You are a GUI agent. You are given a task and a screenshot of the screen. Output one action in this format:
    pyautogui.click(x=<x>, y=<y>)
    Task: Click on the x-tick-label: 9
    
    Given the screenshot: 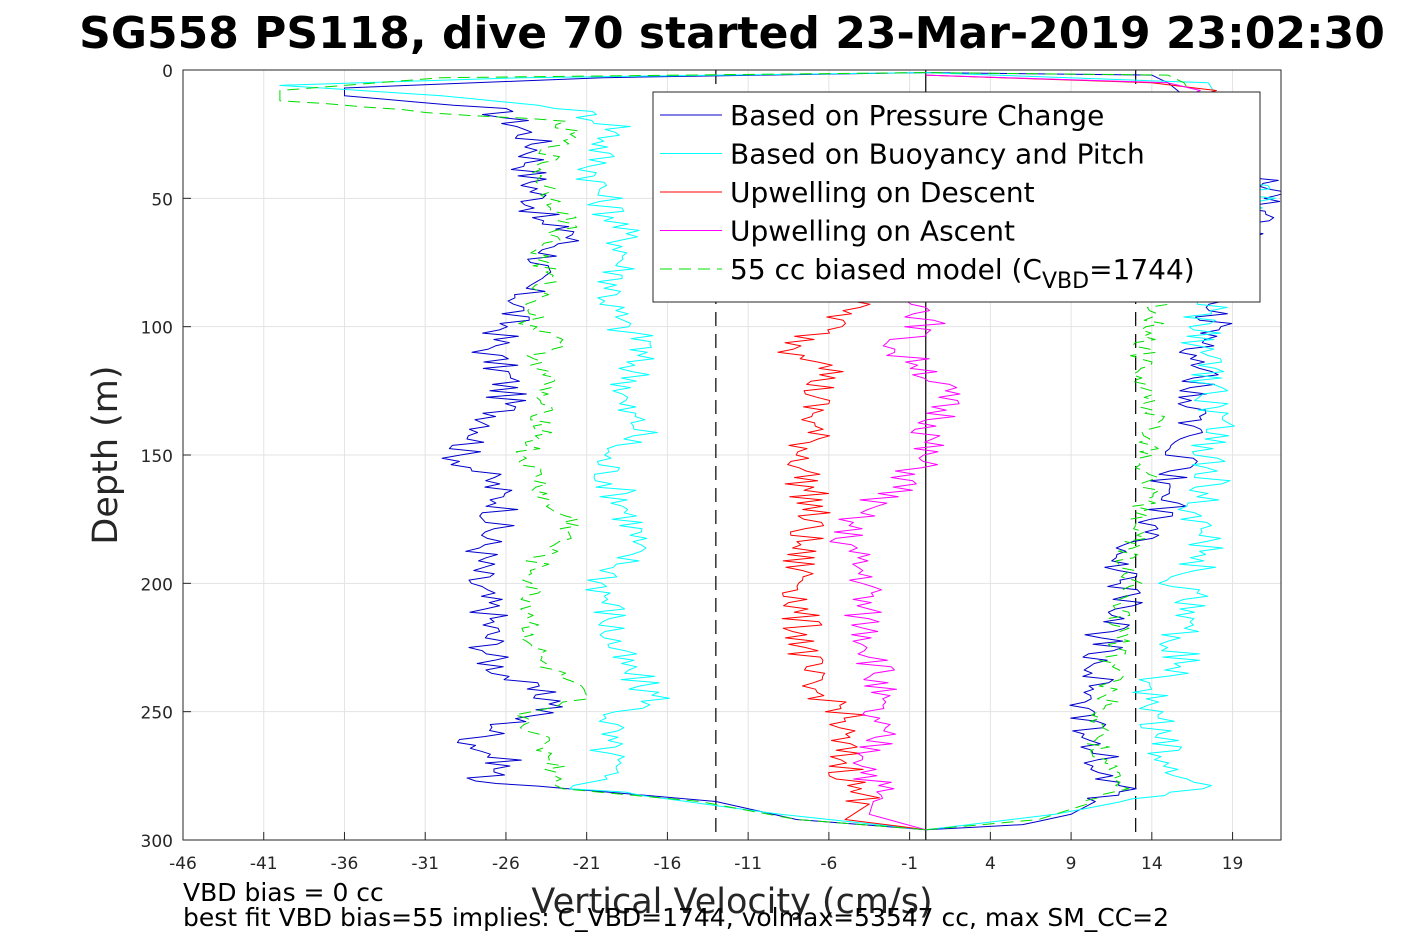 What is the action you would take?
    pyautogui.click(x=1071, y=864)
    